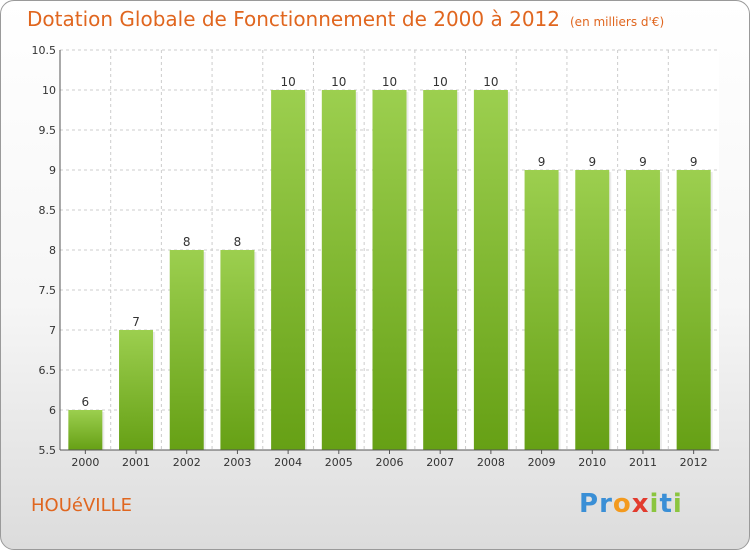 This screenshot has height=550, width=750. What do you see at coordinates (187, 462) in the screenshot?
I see `x-tick-label: 2002` at bounding box center [187, 462].